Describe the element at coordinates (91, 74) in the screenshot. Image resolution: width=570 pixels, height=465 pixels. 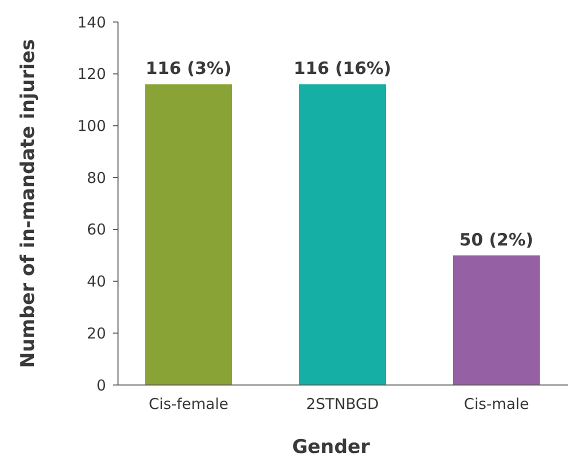
I see `y-tick-label: 120` at that location.